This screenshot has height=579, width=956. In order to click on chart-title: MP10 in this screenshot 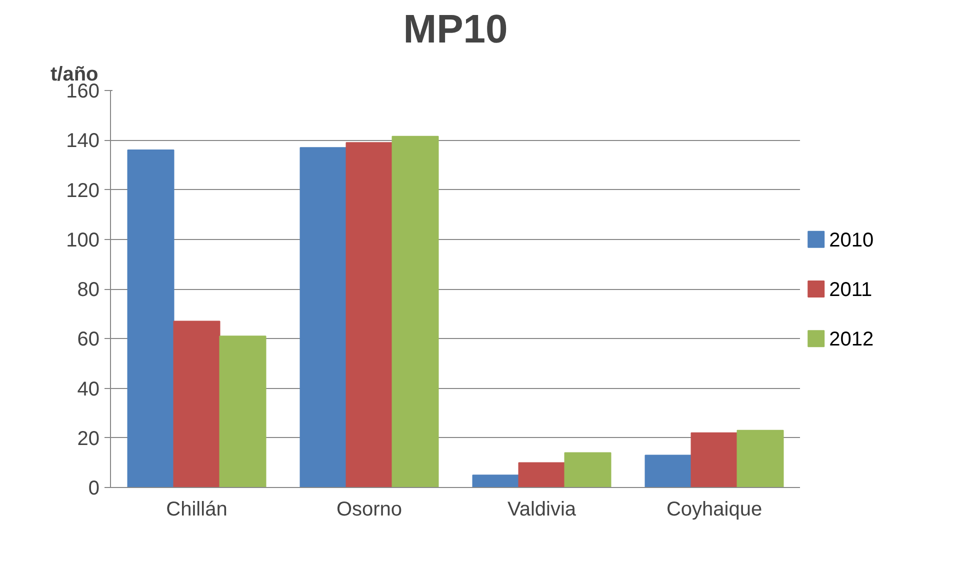, I will do `click(455, 30)`.